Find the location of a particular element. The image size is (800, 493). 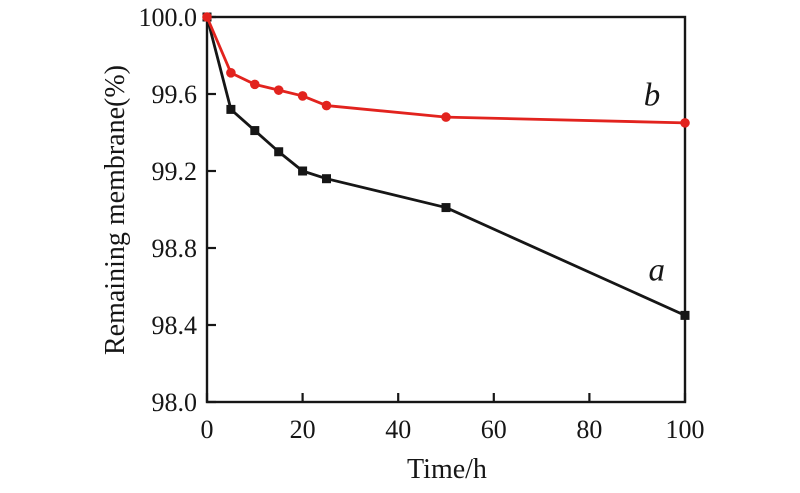

x-tick-label: 60 is located at coordinates (494, 429).